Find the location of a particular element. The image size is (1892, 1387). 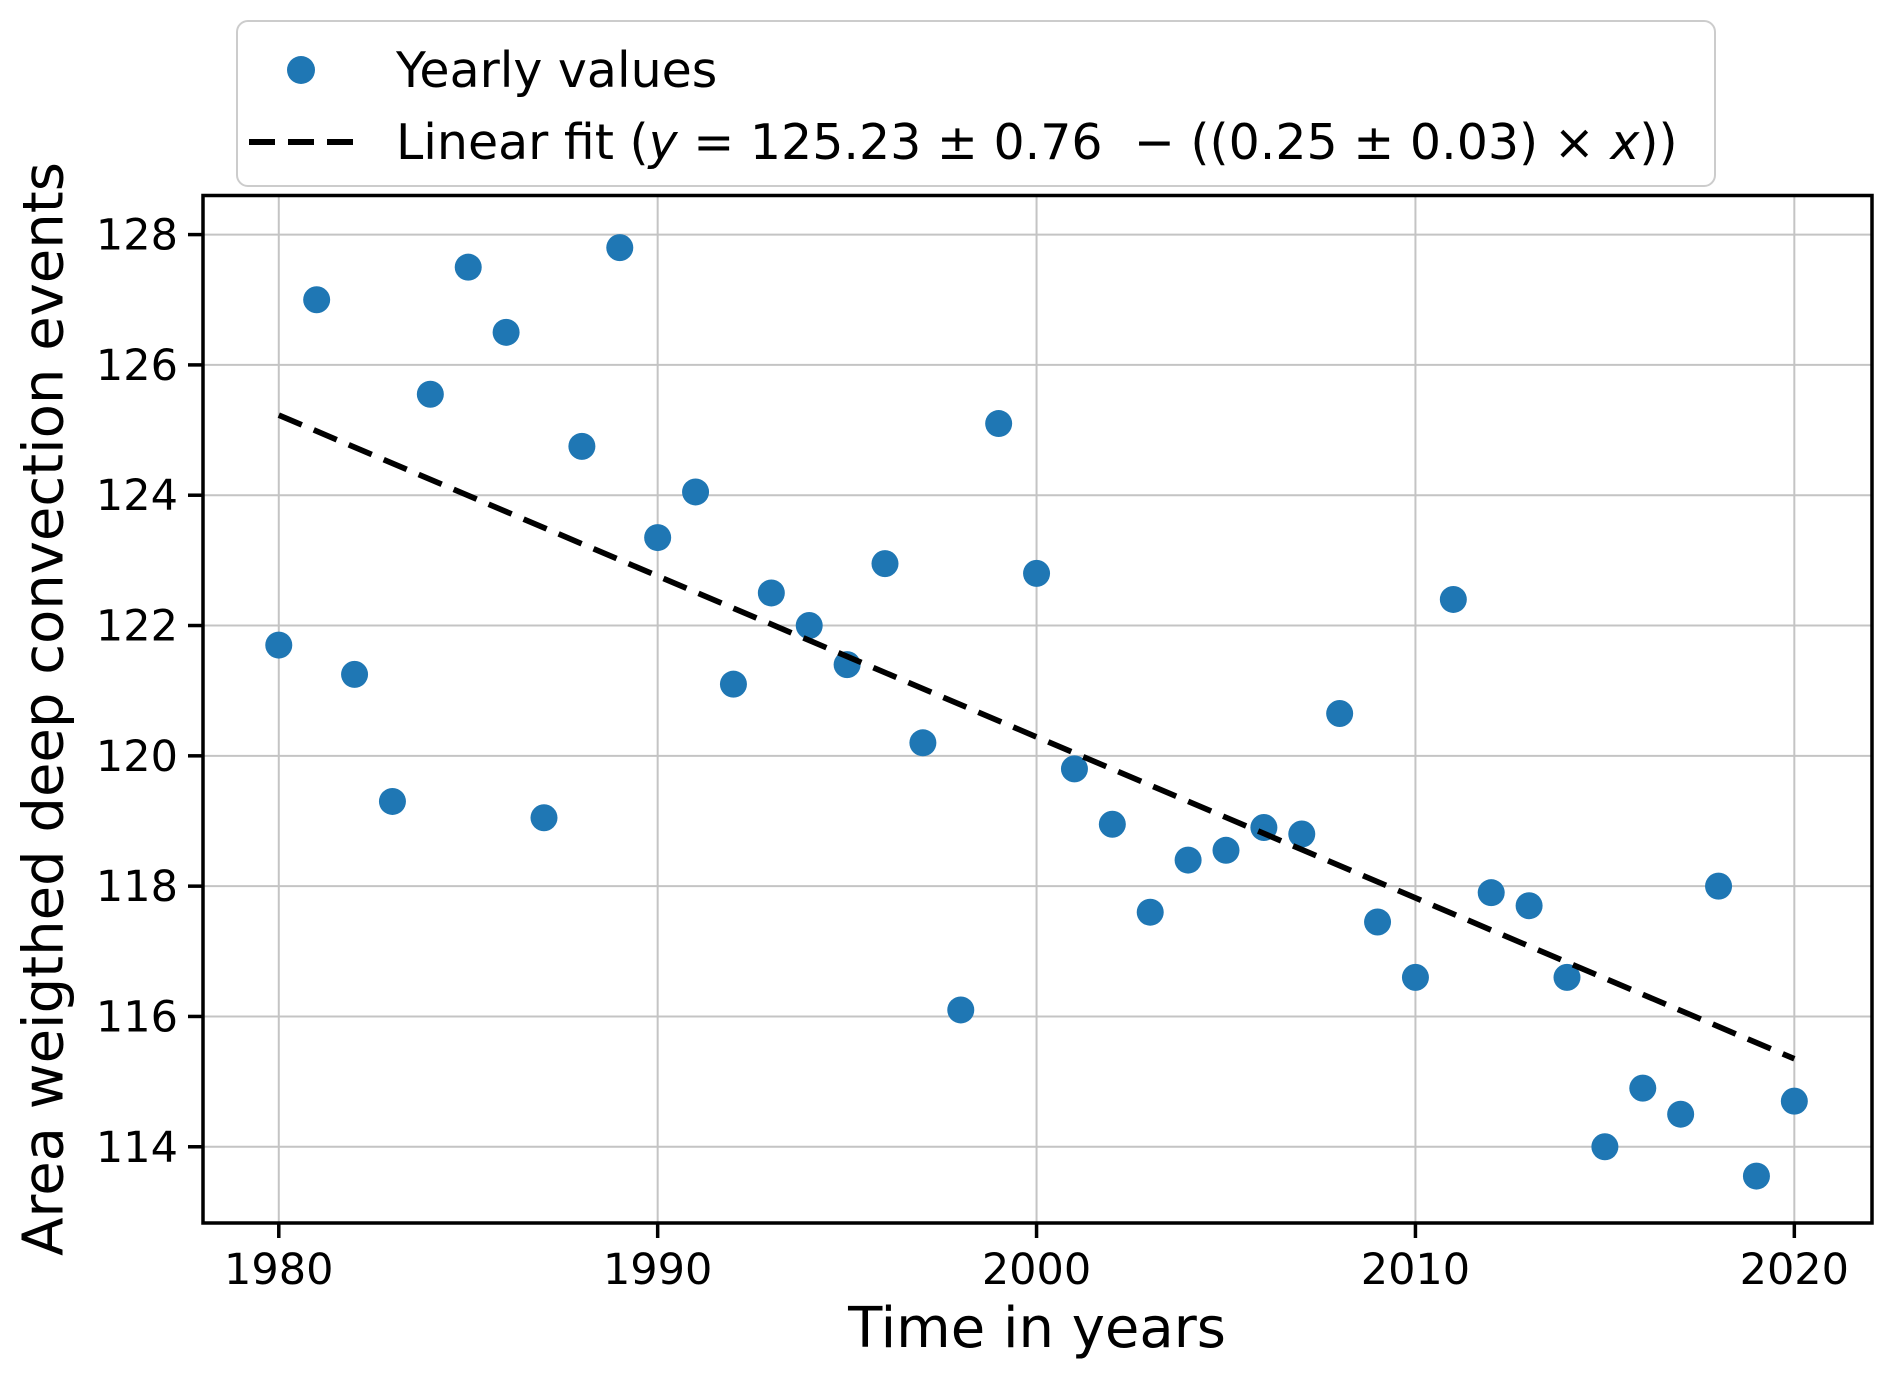

x-axis-title: Time in years is located at coordinates (1037, 1328).